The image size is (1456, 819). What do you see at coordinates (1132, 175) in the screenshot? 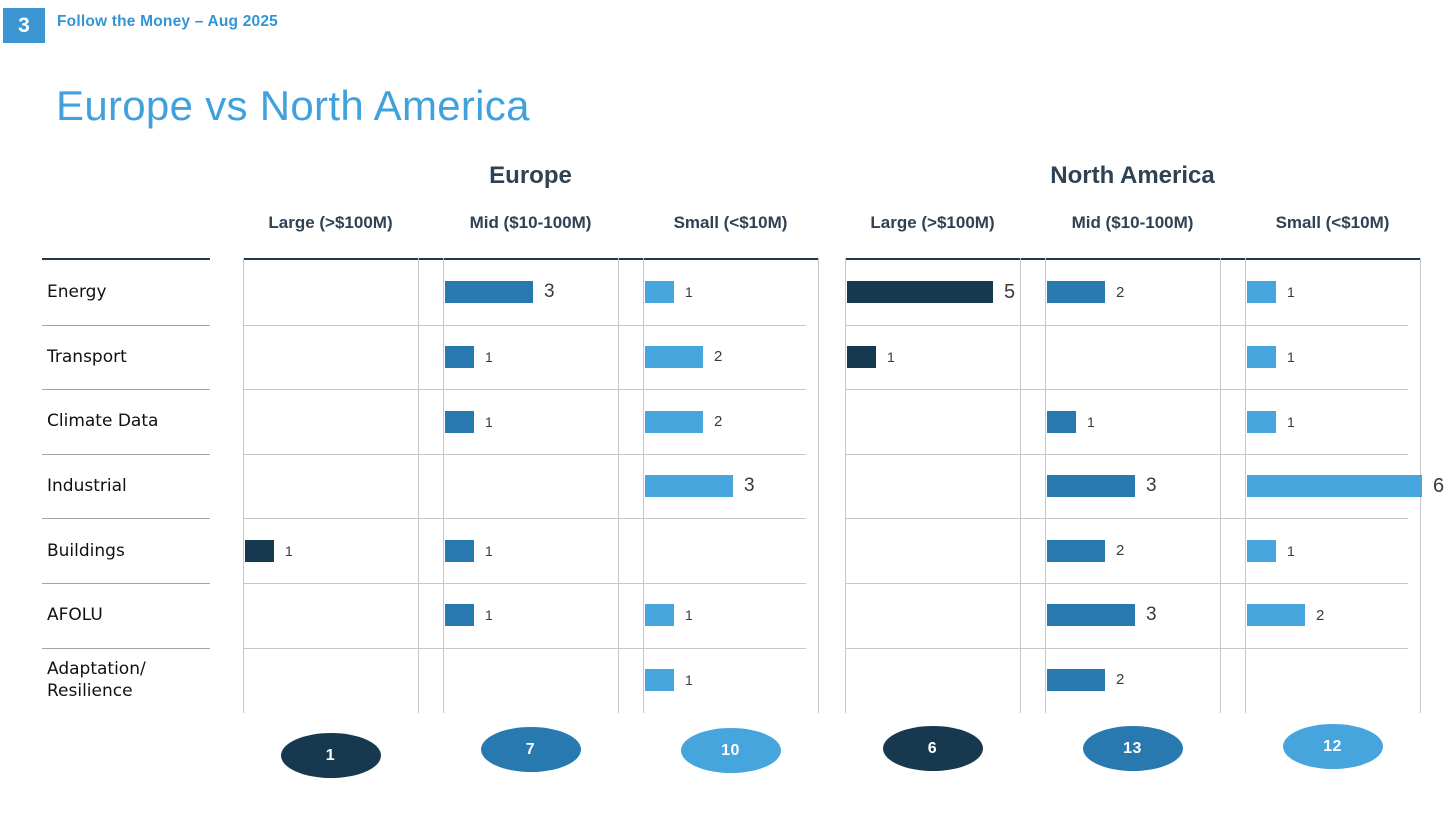
I see `group-title: North America` at bounding box center [1132, 175].